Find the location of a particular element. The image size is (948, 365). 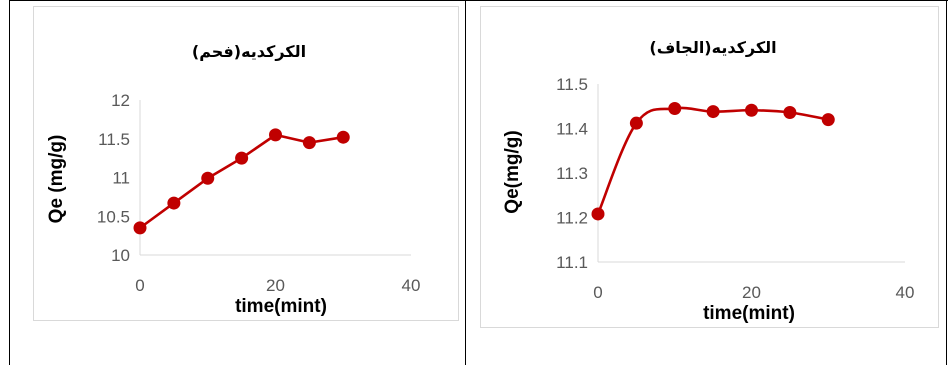

y-tick-labels: 11.1 11.2 11.3 11.4 11.5 is located at coordinates (572, 173).